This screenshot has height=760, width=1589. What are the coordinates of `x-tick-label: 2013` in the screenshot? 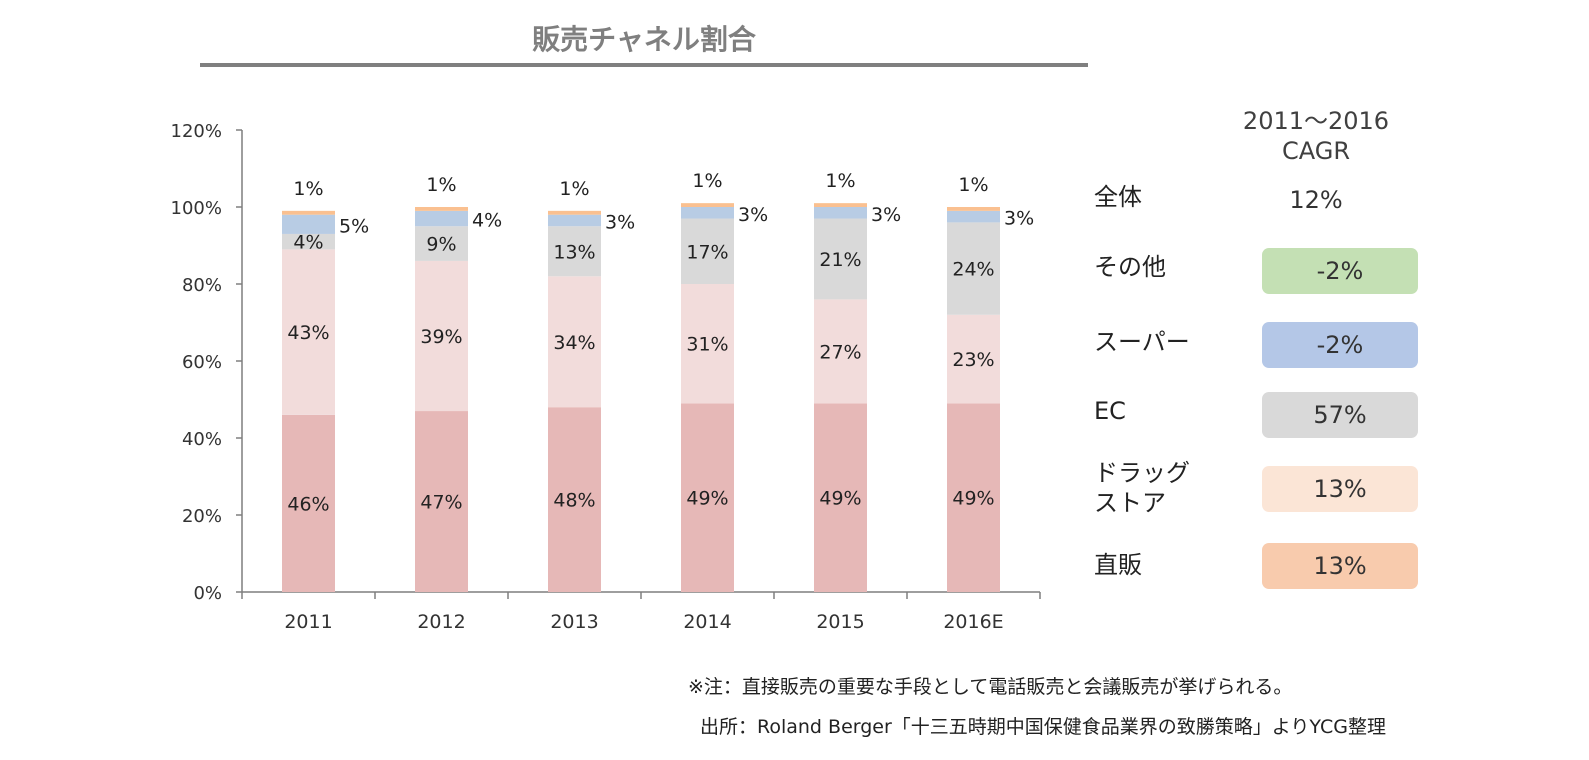 It's located at (574, 622).